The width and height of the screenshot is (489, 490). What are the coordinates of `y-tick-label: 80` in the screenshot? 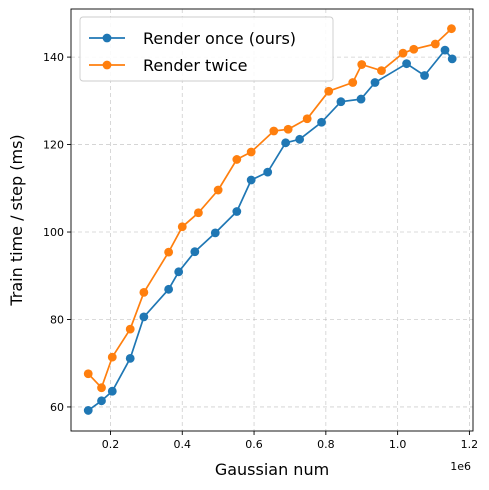 It's located at (57, 319).